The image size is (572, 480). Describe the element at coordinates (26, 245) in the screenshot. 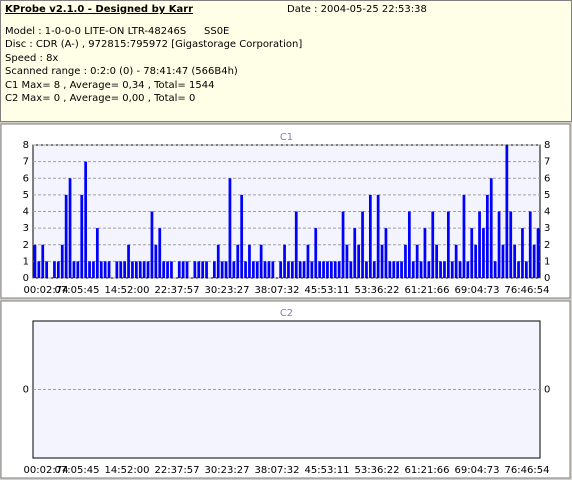

I see `y-tick-label: 2` at that location.